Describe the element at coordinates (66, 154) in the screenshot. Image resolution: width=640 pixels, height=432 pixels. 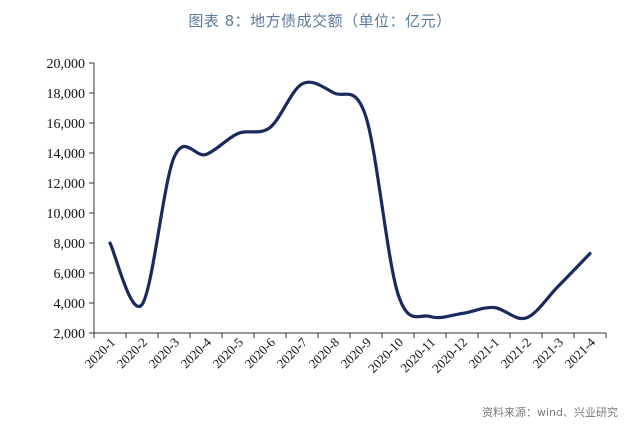
I see `y-tick-label: 14,000` at that location.